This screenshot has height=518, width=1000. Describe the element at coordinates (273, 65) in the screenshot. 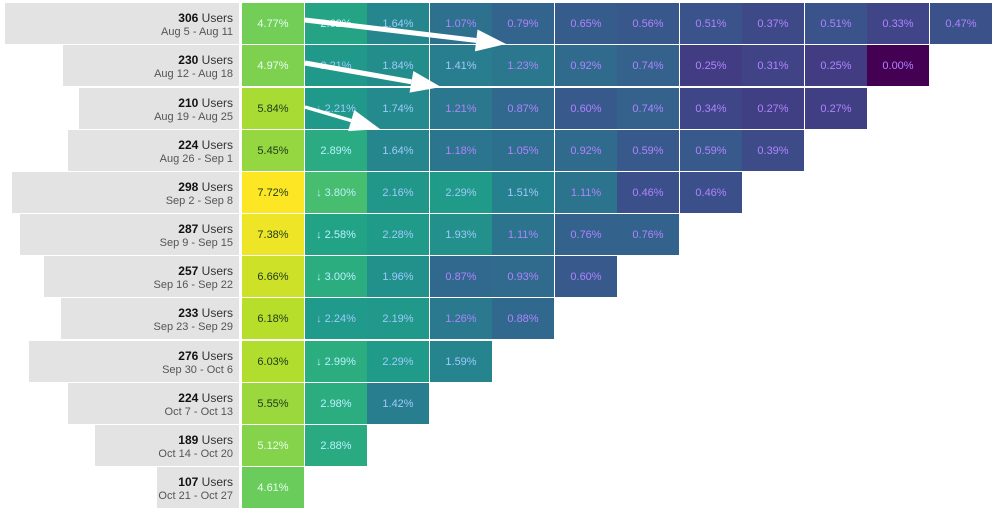

I see `heatmap-cell: 4.97%` at that location.